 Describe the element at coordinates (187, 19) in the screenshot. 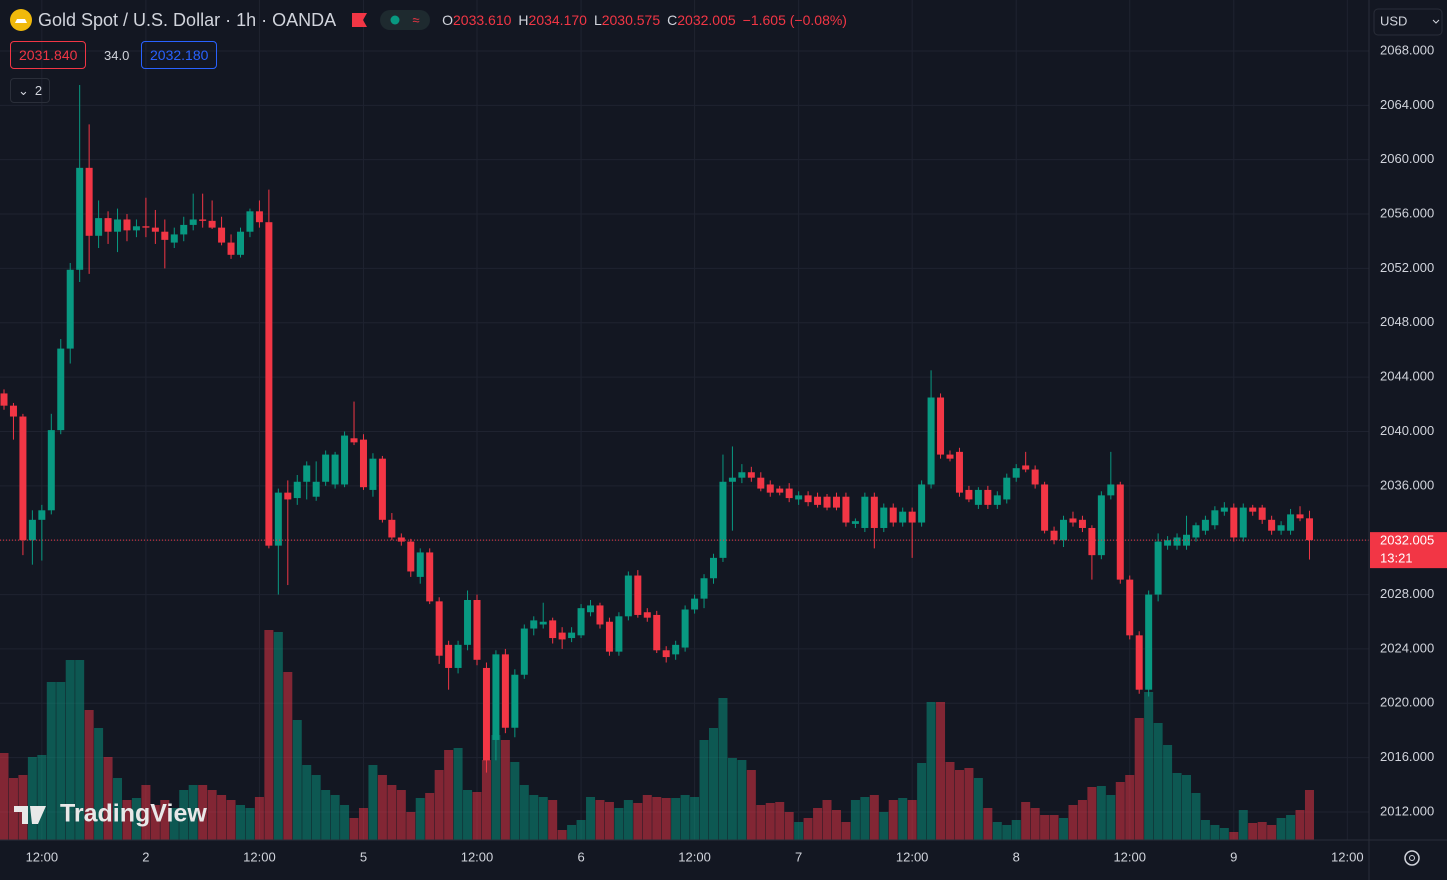

I see `symbol-title: Gold Spot / U.S. Dollar · 1h · OANDA` at that location.